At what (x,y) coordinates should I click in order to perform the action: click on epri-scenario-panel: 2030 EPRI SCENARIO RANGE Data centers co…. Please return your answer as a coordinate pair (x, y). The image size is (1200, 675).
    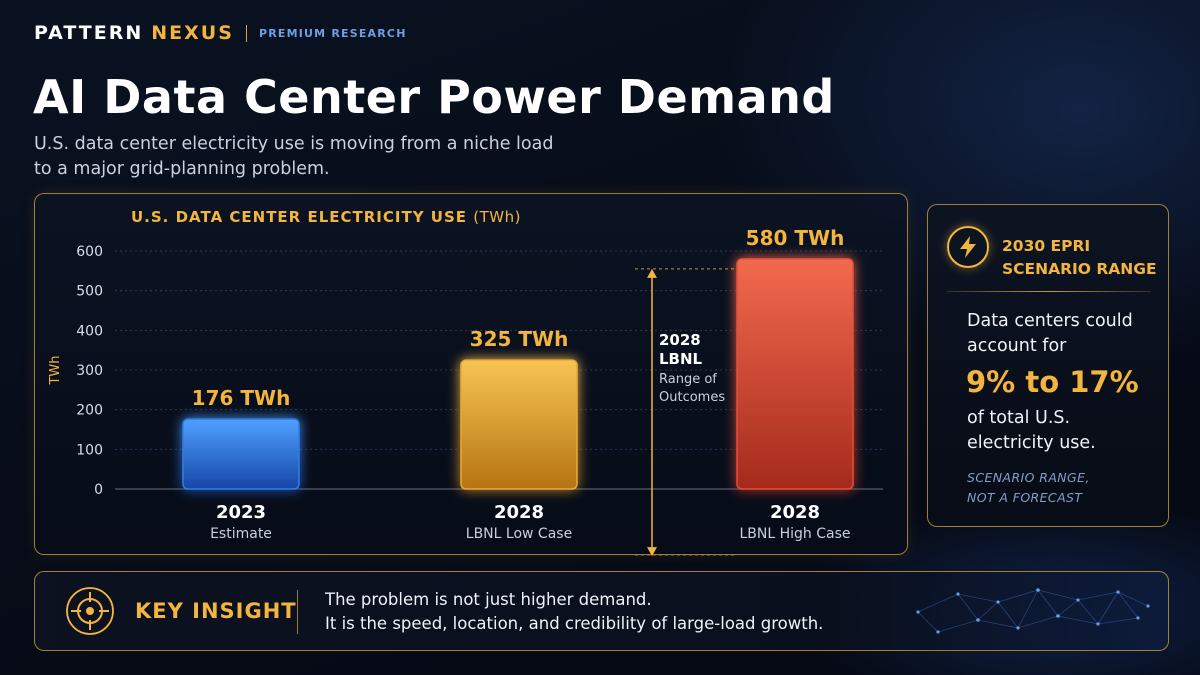
    Looking at the image, I should click on (1048, 365).